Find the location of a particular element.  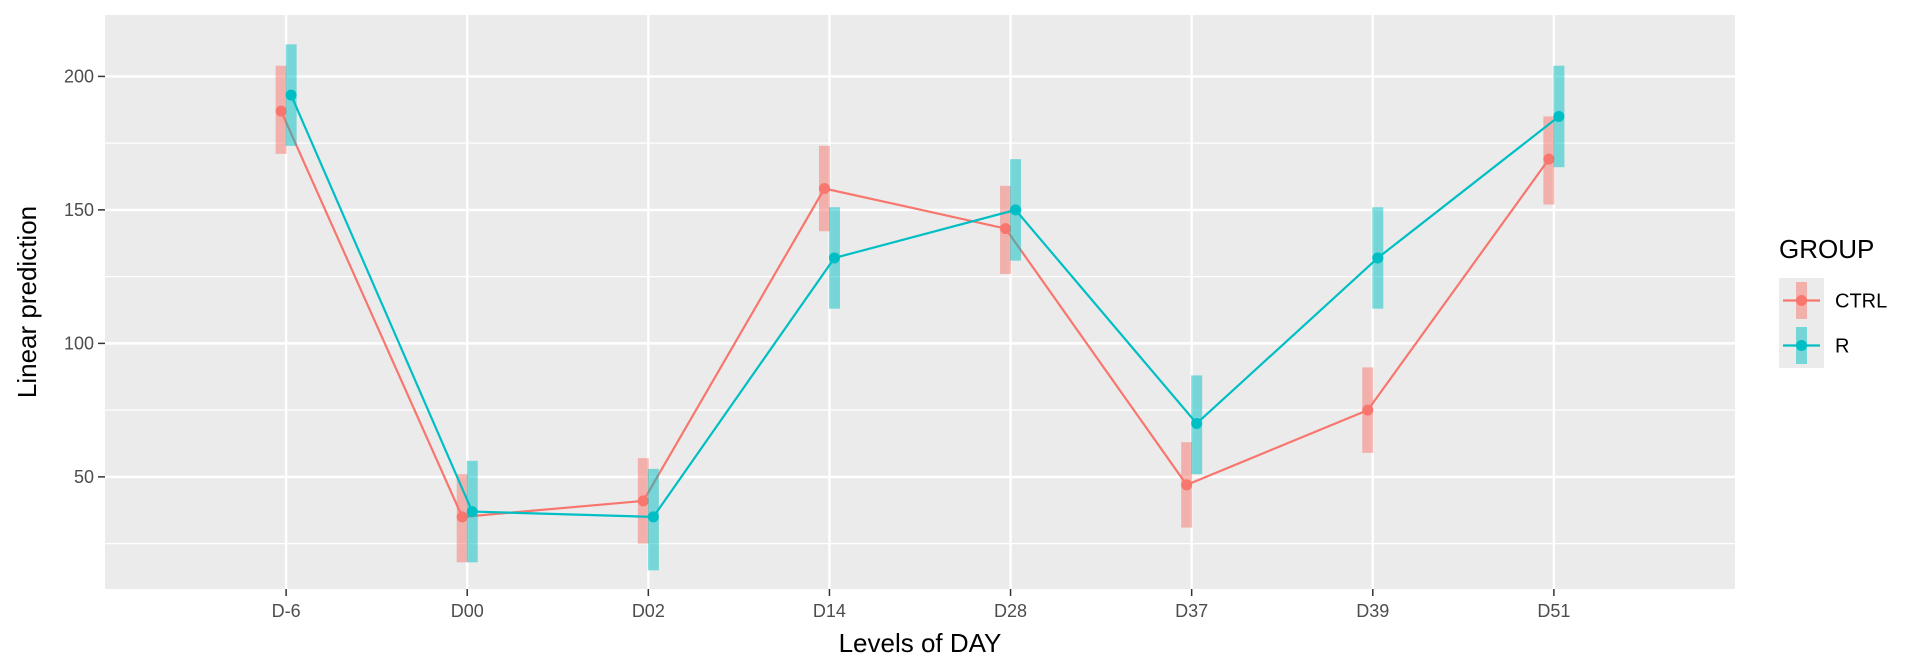

y-tick-label: 150 is located at coordinates (79, 210).